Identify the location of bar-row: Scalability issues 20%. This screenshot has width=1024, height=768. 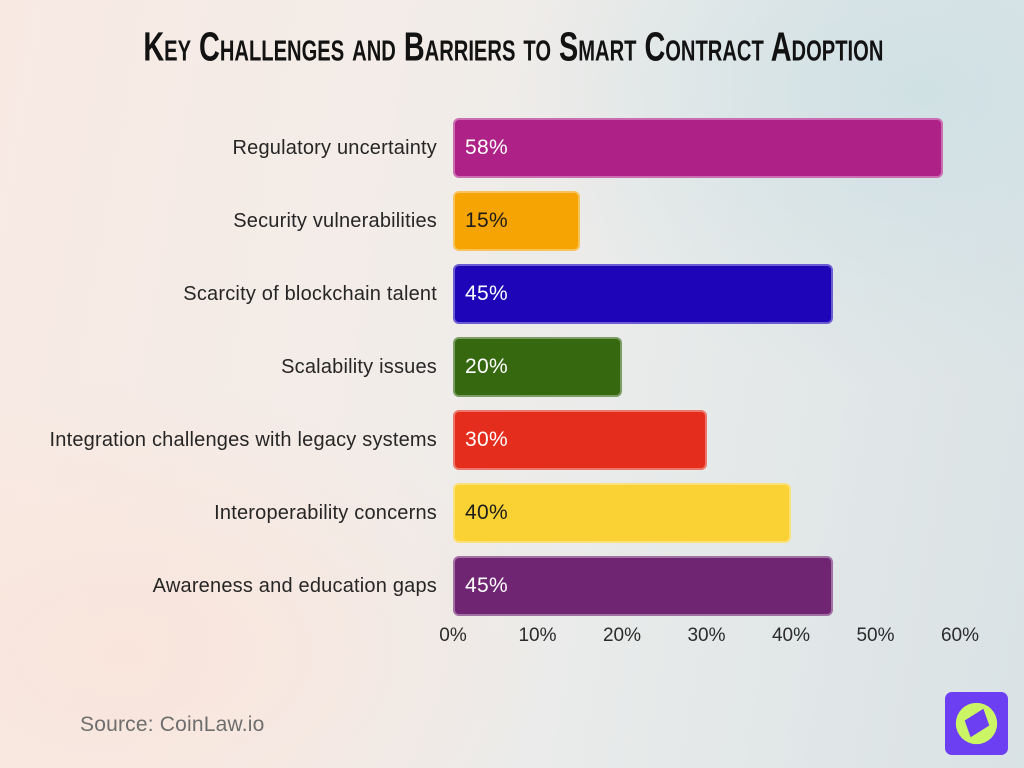
(480, 367).